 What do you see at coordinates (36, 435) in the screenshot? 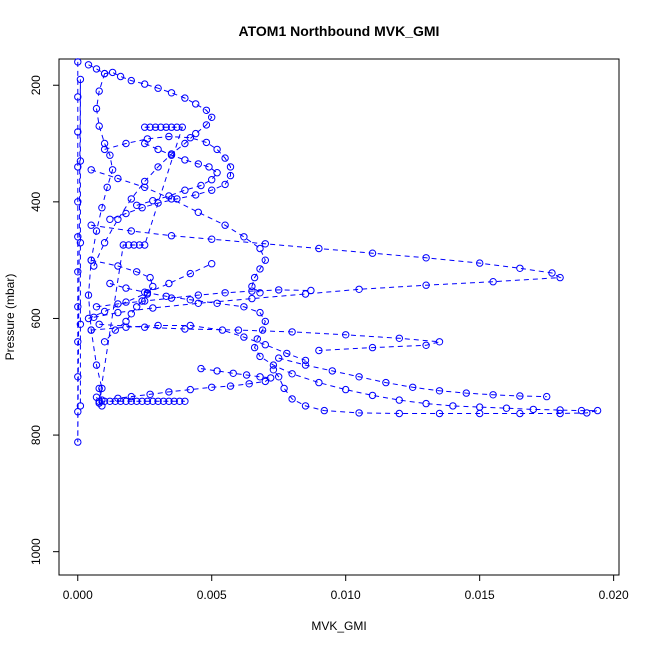
I see `y-tick-label: 800` at bounding box center [36, 435].